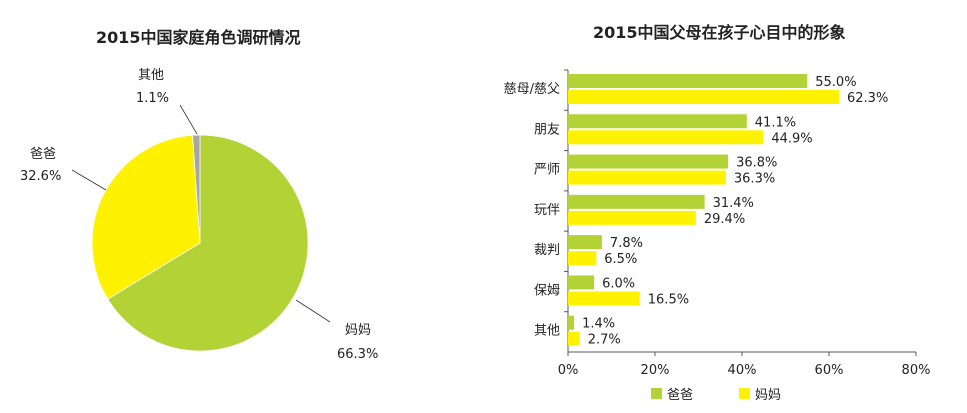 Image resolution: width=967 pixels, height=413 pixels. Describe the element at coordinates (151, 75) in the screenshot. I see `pie-slice-label-2: 其他` at that location.